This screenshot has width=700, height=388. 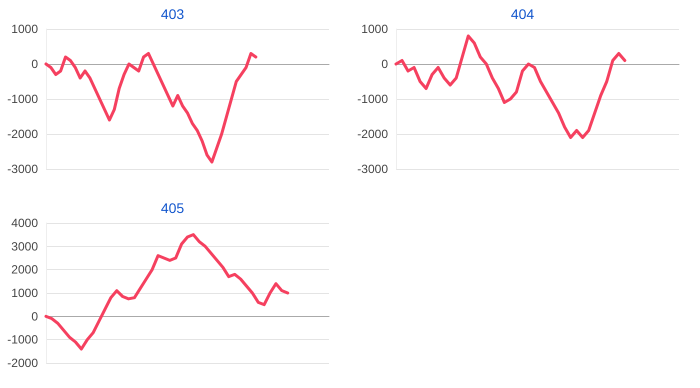 What do you see at coordinates (522, 14) in the screenshot?
I see `chart-title: 404` at bounding box center [522, 14].